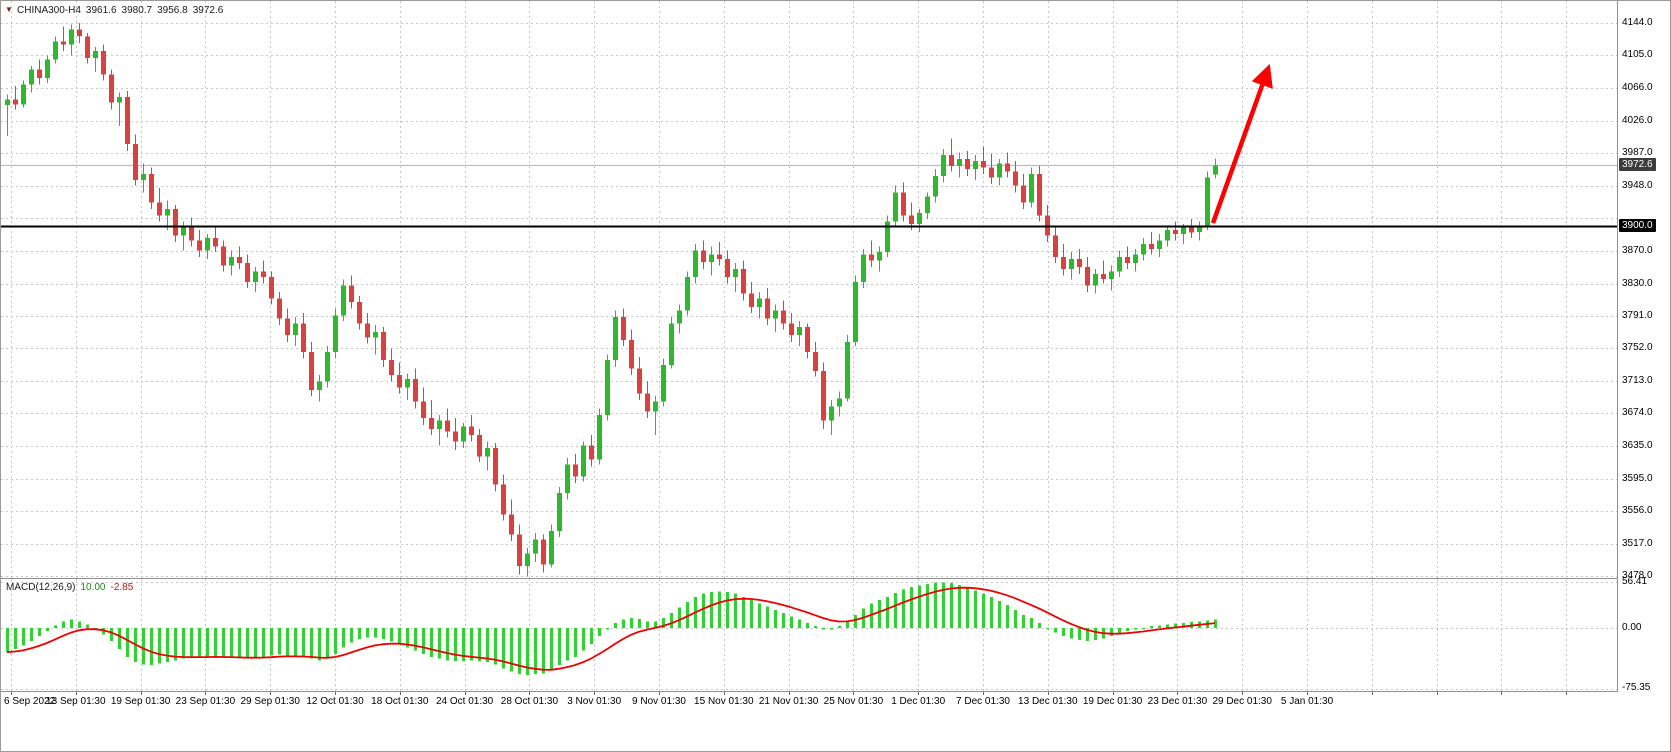 This screenshot has height=752, width=1671. I want to click on price-tick-label: 4105.0, so click(1637, 55).